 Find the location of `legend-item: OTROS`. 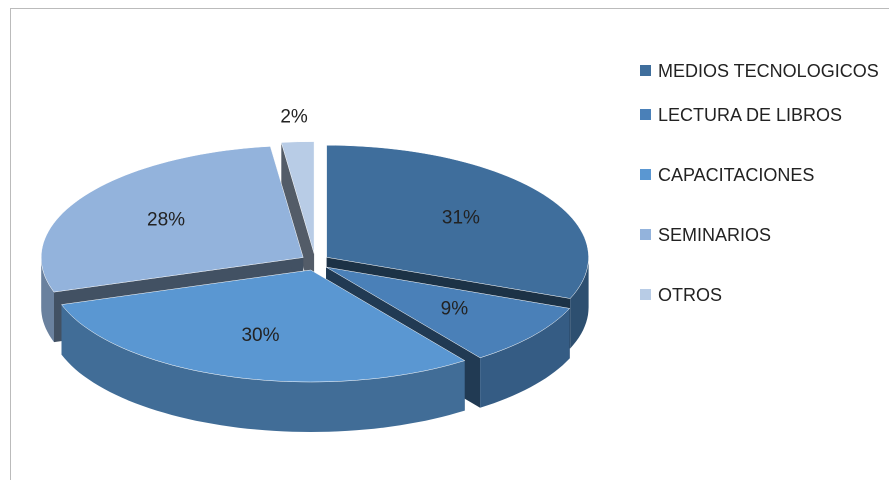

legend-item: OTROS is located at coordinates (760, 295).